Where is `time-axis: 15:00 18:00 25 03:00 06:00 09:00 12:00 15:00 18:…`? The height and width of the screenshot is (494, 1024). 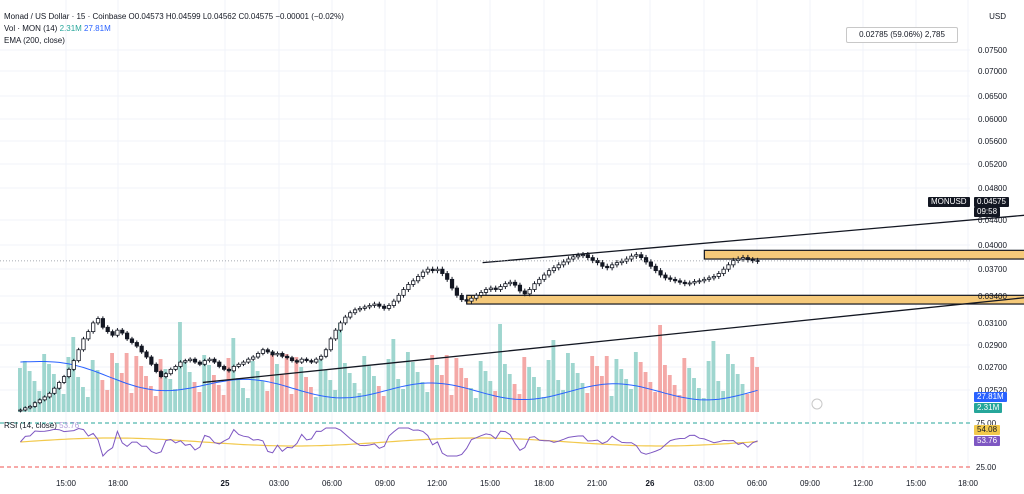
time-axis: 15:00 18:00 25 03:00 06:00 09:00 12:00 15:00 18:… is located at coordinates (517, 483).